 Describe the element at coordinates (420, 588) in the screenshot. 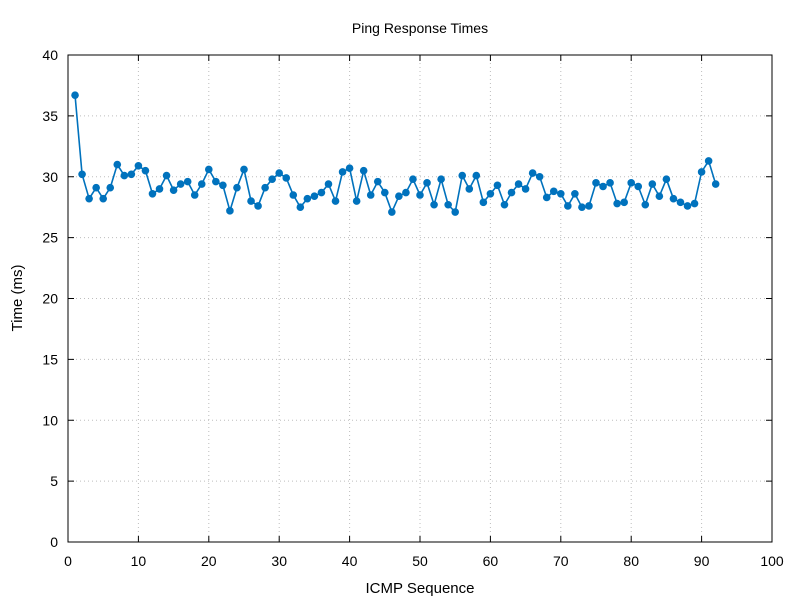

I see `x-axis-title: ICMP Sequence` at that location.